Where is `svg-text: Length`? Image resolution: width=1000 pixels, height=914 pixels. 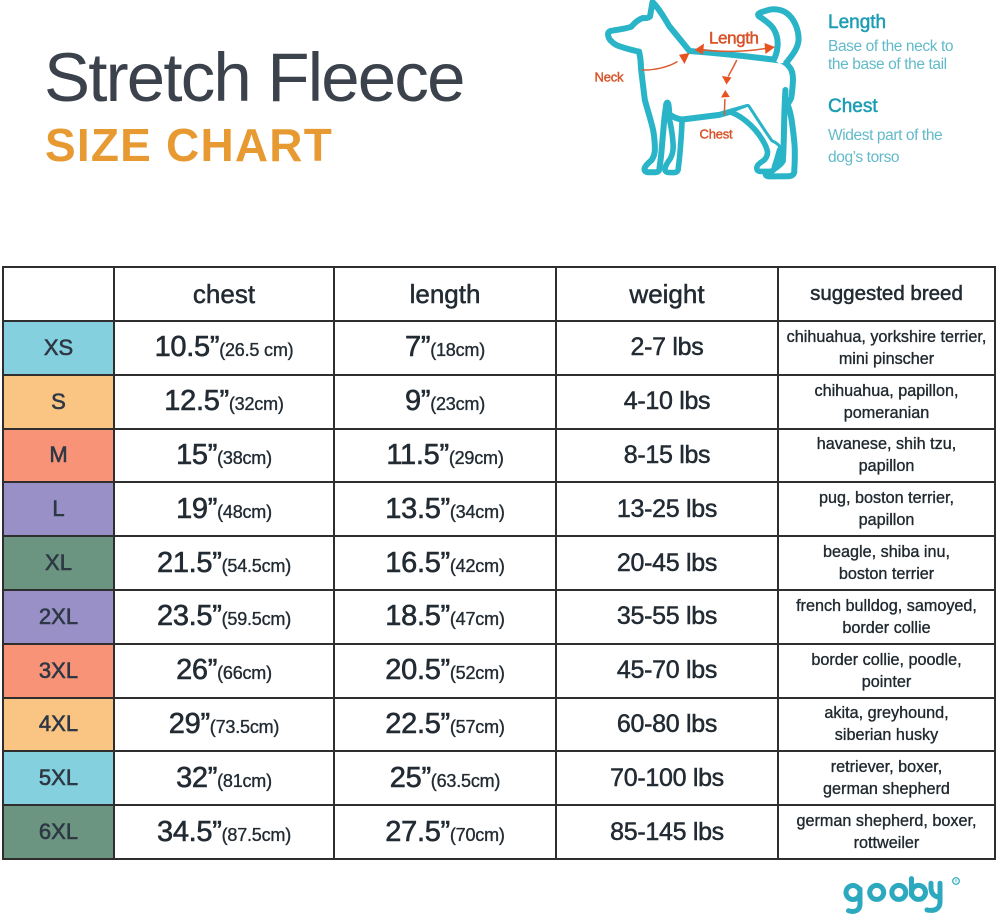 svg-text: Length is located at coordinates (734, 38).